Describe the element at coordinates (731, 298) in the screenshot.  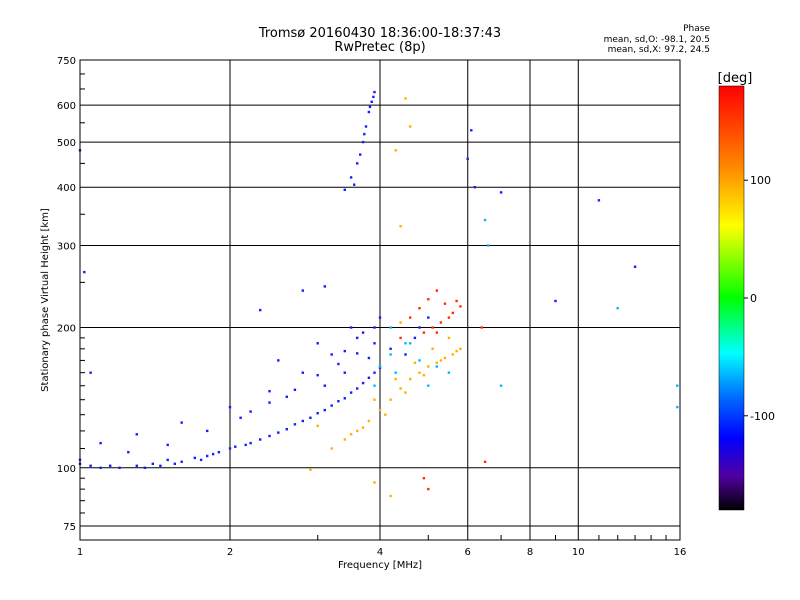
I see `colorbar` at that location.